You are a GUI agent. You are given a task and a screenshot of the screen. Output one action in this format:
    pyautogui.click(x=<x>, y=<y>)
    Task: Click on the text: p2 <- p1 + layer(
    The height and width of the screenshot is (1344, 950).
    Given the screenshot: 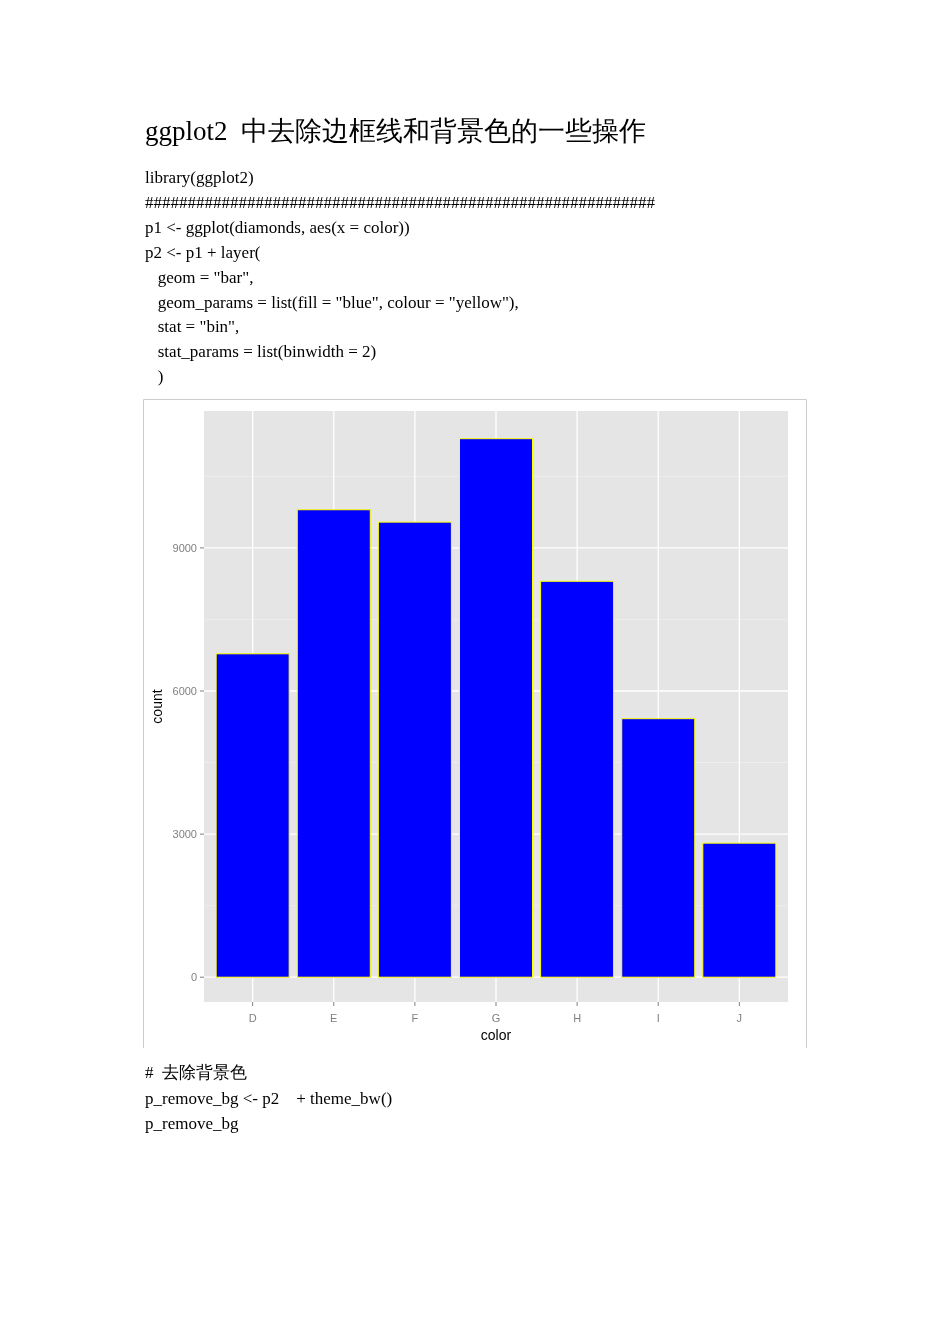 What is the action you would take?
    pyautogui.click(x=203, y=252)
    